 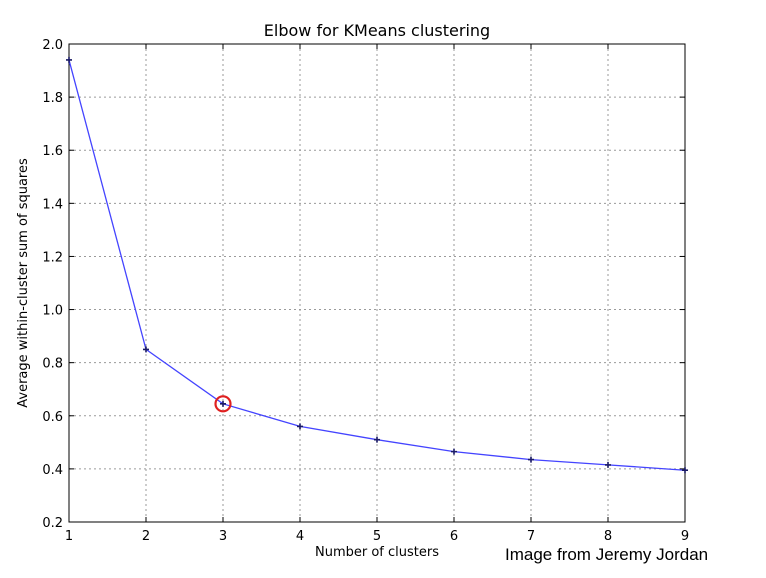 What do you see at coordinates (531, 536) in the screenshot?
I see `x-tick-label: 7` at bounding box center [531, 536].